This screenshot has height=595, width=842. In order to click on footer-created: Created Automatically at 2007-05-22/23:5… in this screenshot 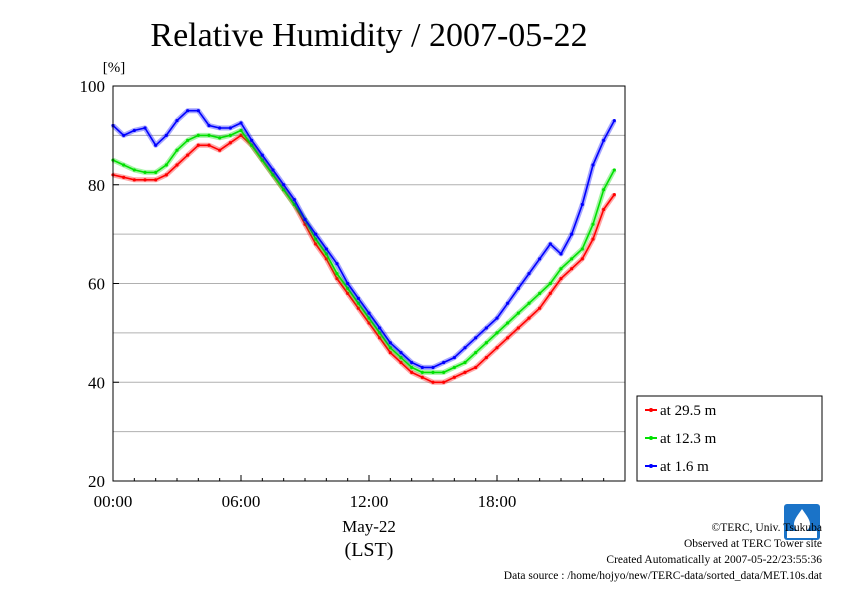, I will do `click(714, 560)`.